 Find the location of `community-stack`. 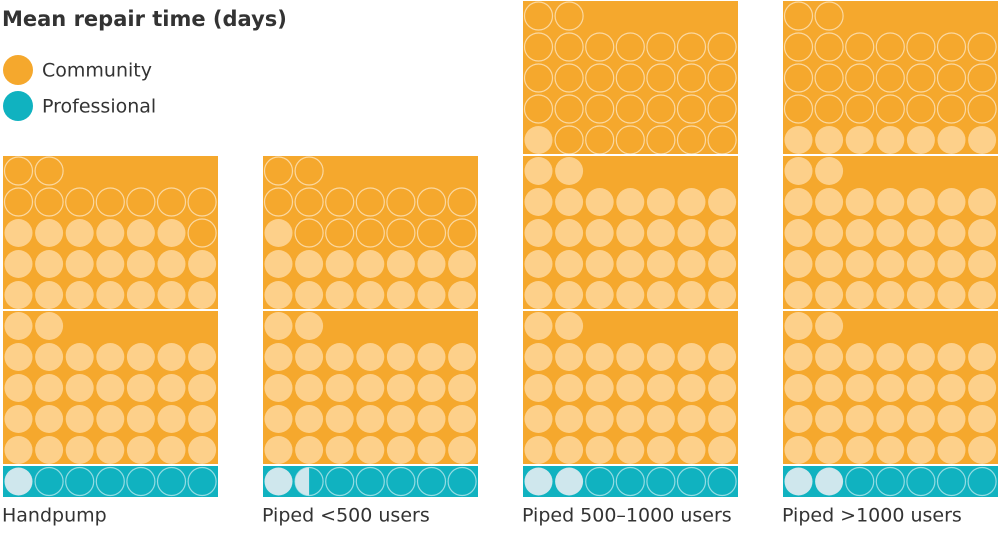

community-stack is located at coordinates (110, 310).